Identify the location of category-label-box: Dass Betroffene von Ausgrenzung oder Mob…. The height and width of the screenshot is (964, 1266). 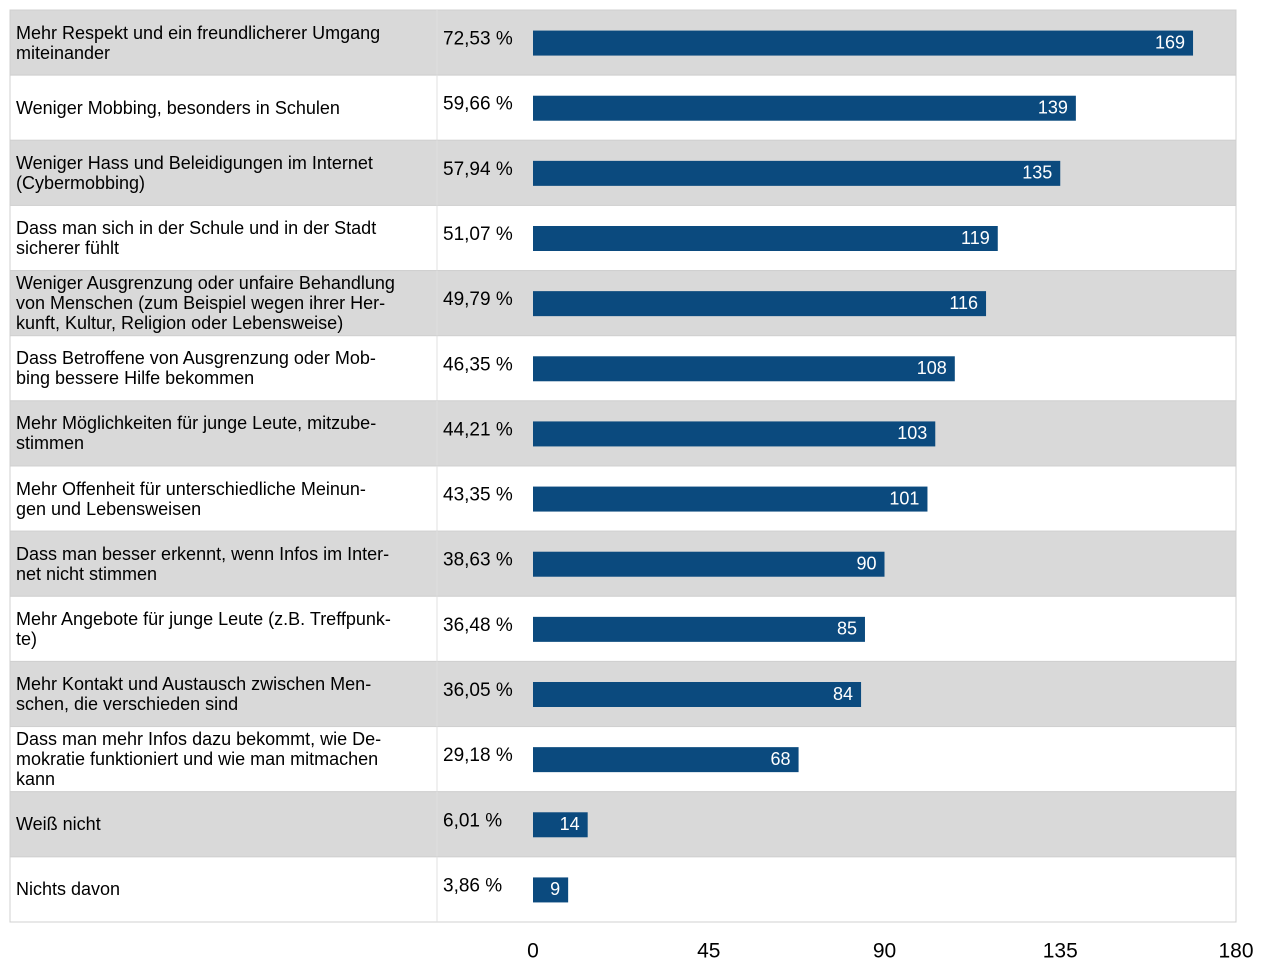
(196, 368).